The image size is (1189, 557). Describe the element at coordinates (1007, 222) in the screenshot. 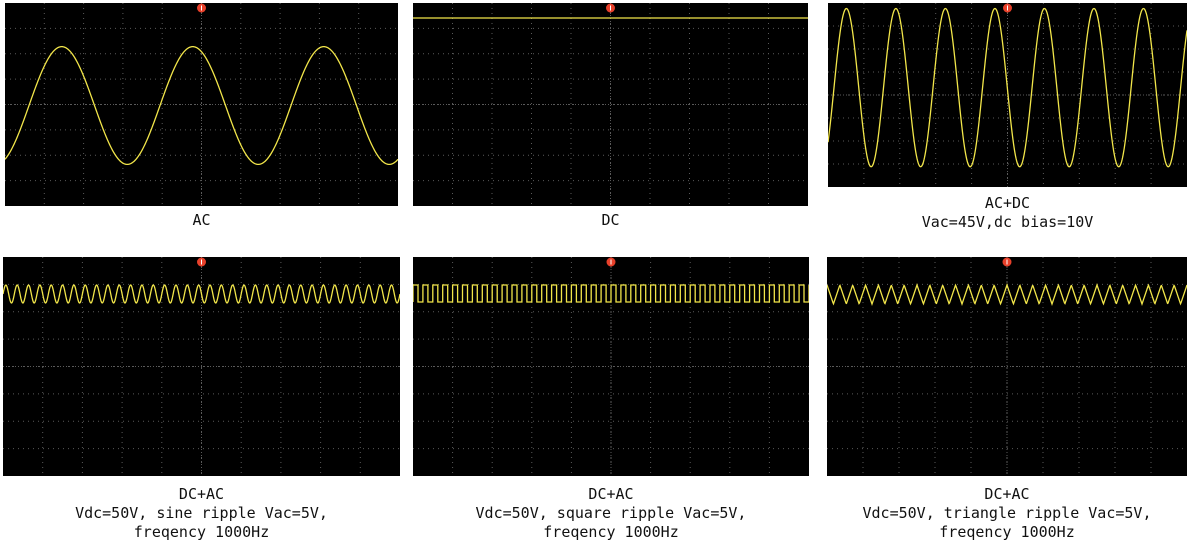

I see `caption-line: Vac=45V,dc bias=10V` at that location.